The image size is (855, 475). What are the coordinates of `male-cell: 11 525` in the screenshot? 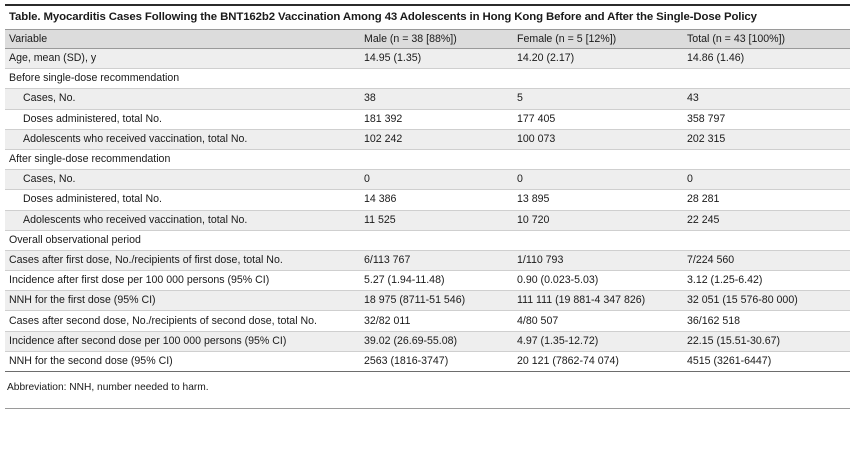 It's located at (380, 219).